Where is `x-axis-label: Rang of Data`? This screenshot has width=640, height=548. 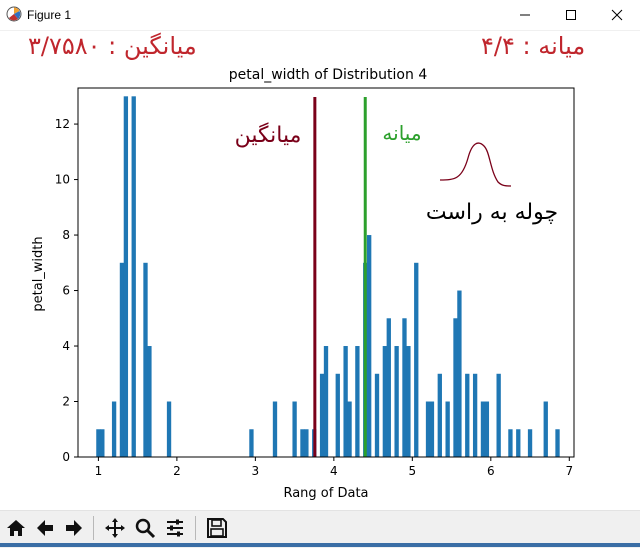
x-axis-label: Rang of Data is located at coordinates (325, 493).